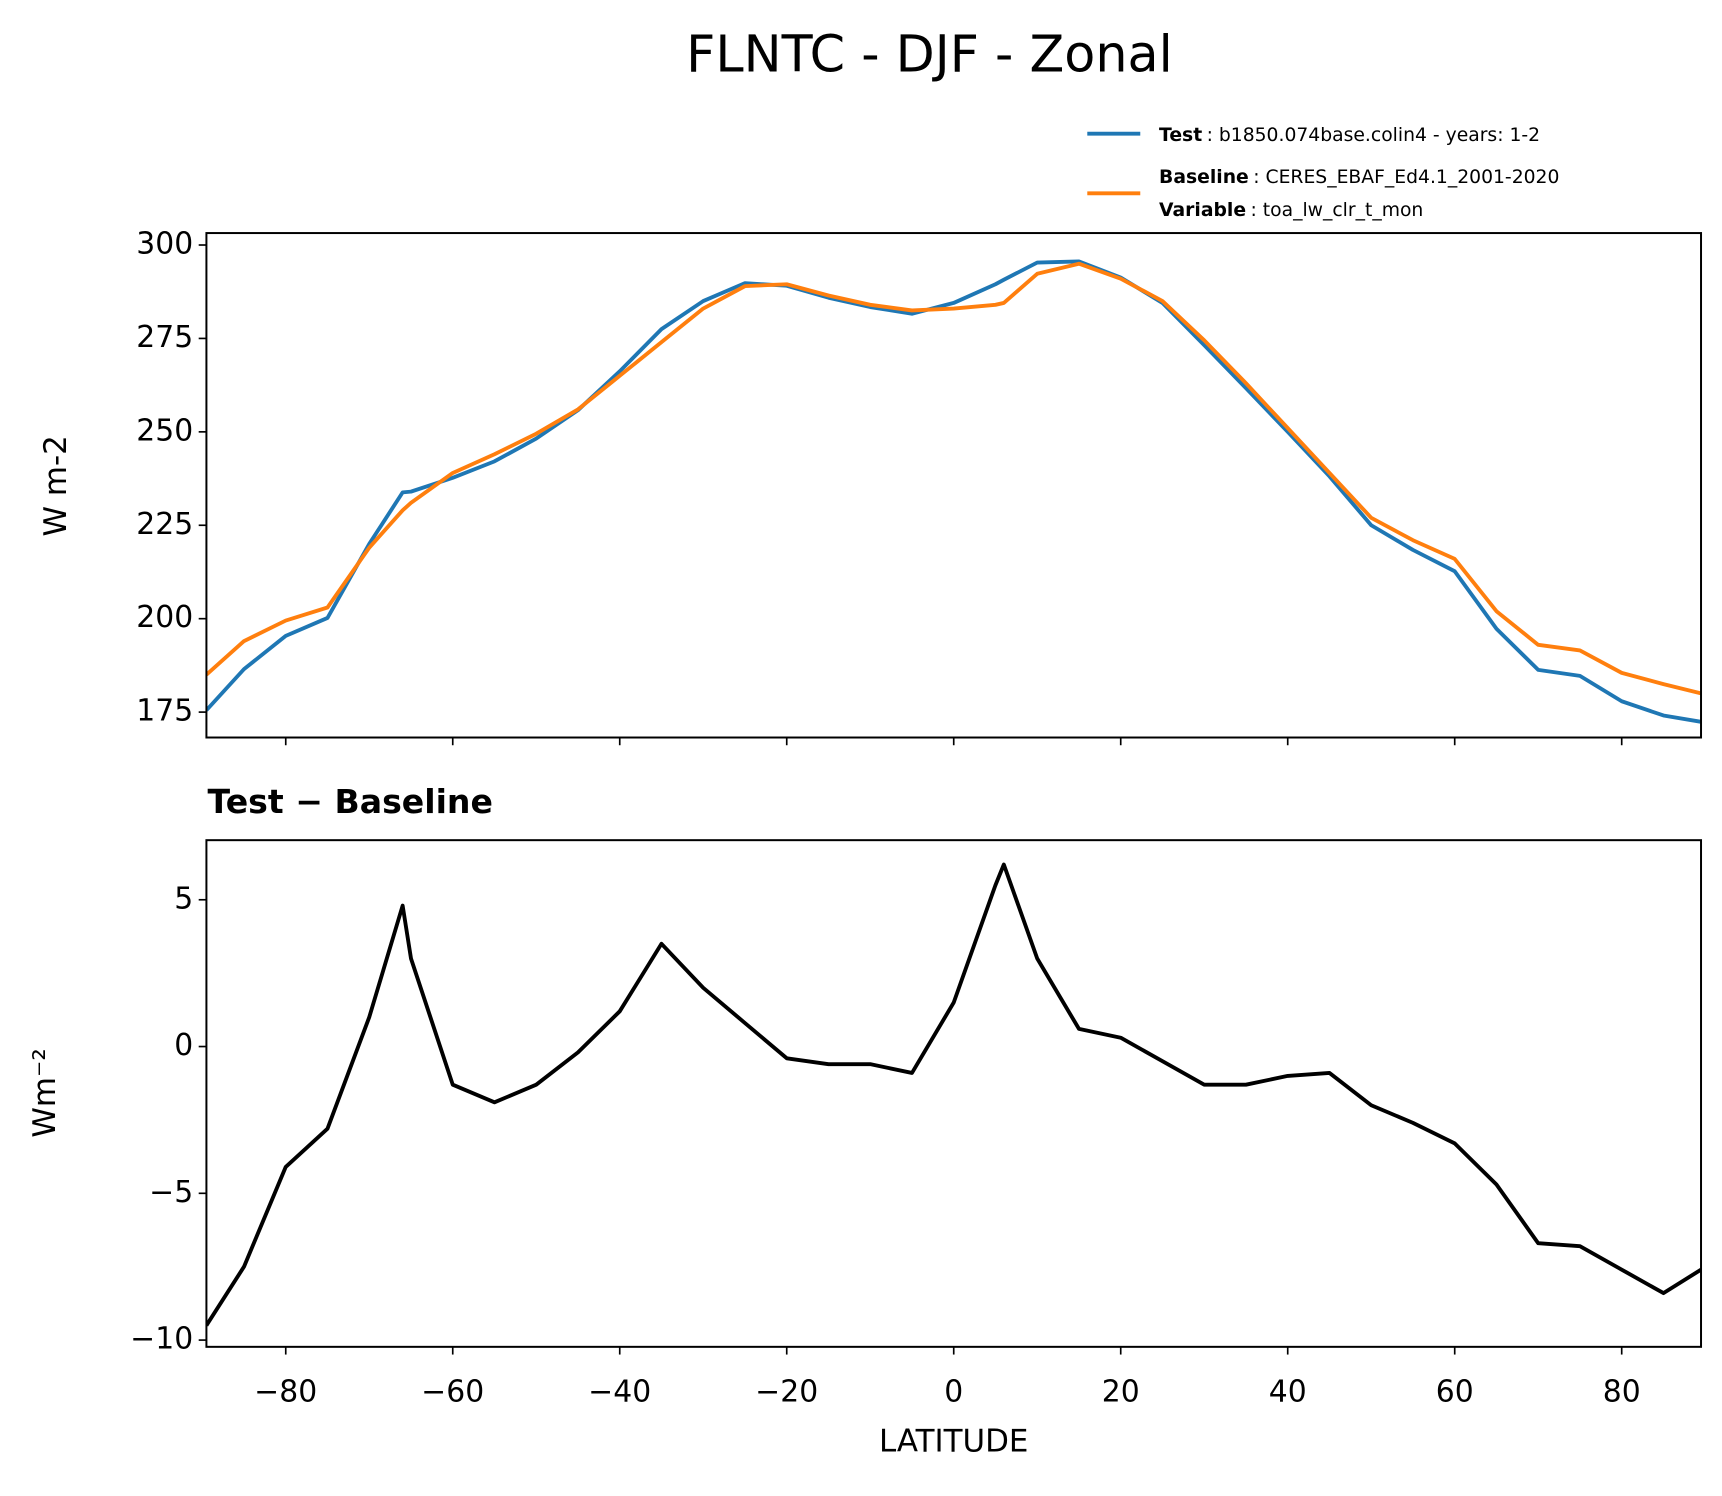 Image resolution: width=1722 pixels, height=1496 pixels. Describe the element at coordinates (953, 1441) in the screenshot. I see `x-axis-label: LATITUDE` at that location.